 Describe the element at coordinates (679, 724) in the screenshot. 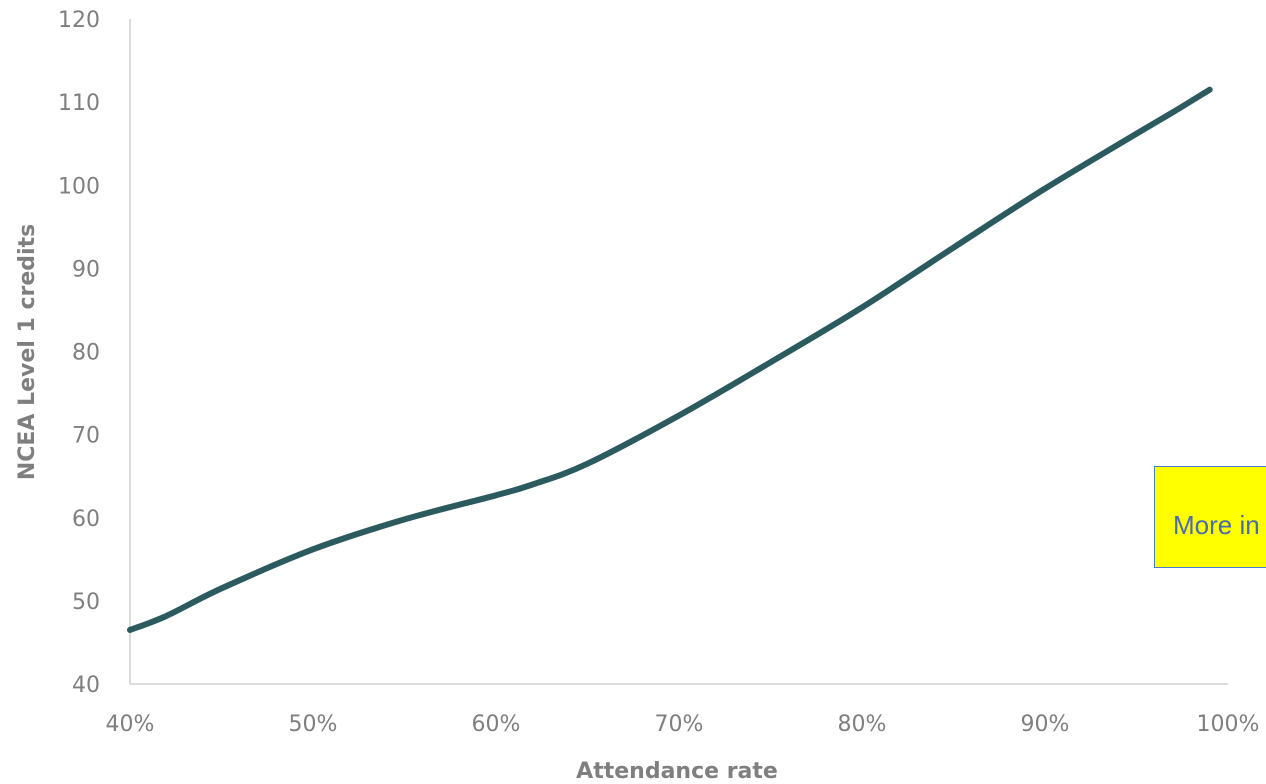

I see `x-tick-label: 70%` at that location.